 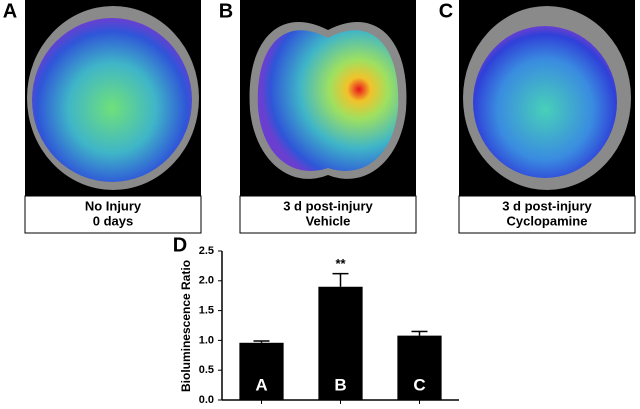 I want to click on panel-label: D, so click(x=180, y=245).